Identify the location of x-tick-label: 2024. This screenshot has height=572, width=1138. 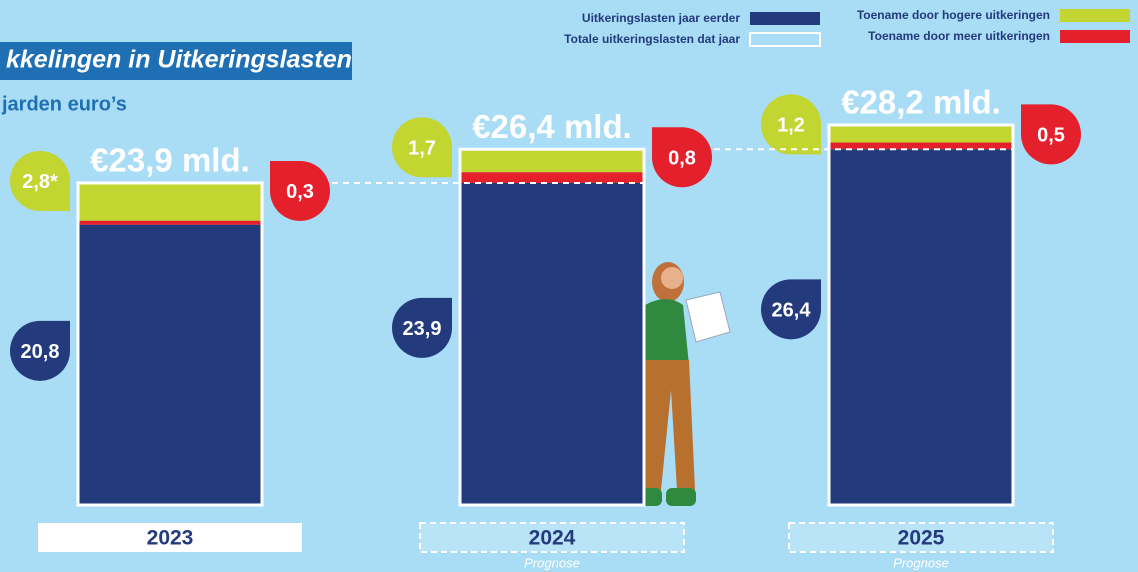
(552, 538).